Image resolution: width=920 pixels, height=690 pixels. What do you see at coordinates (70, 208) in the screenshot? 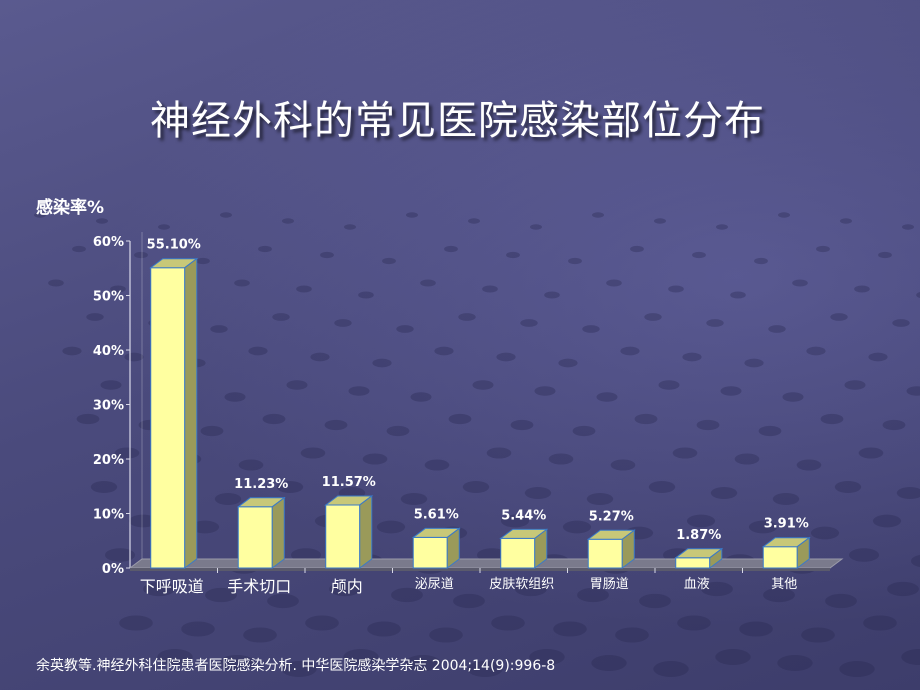
I see `y-axis-label: 感染率%` at bounding box center [70, 208].